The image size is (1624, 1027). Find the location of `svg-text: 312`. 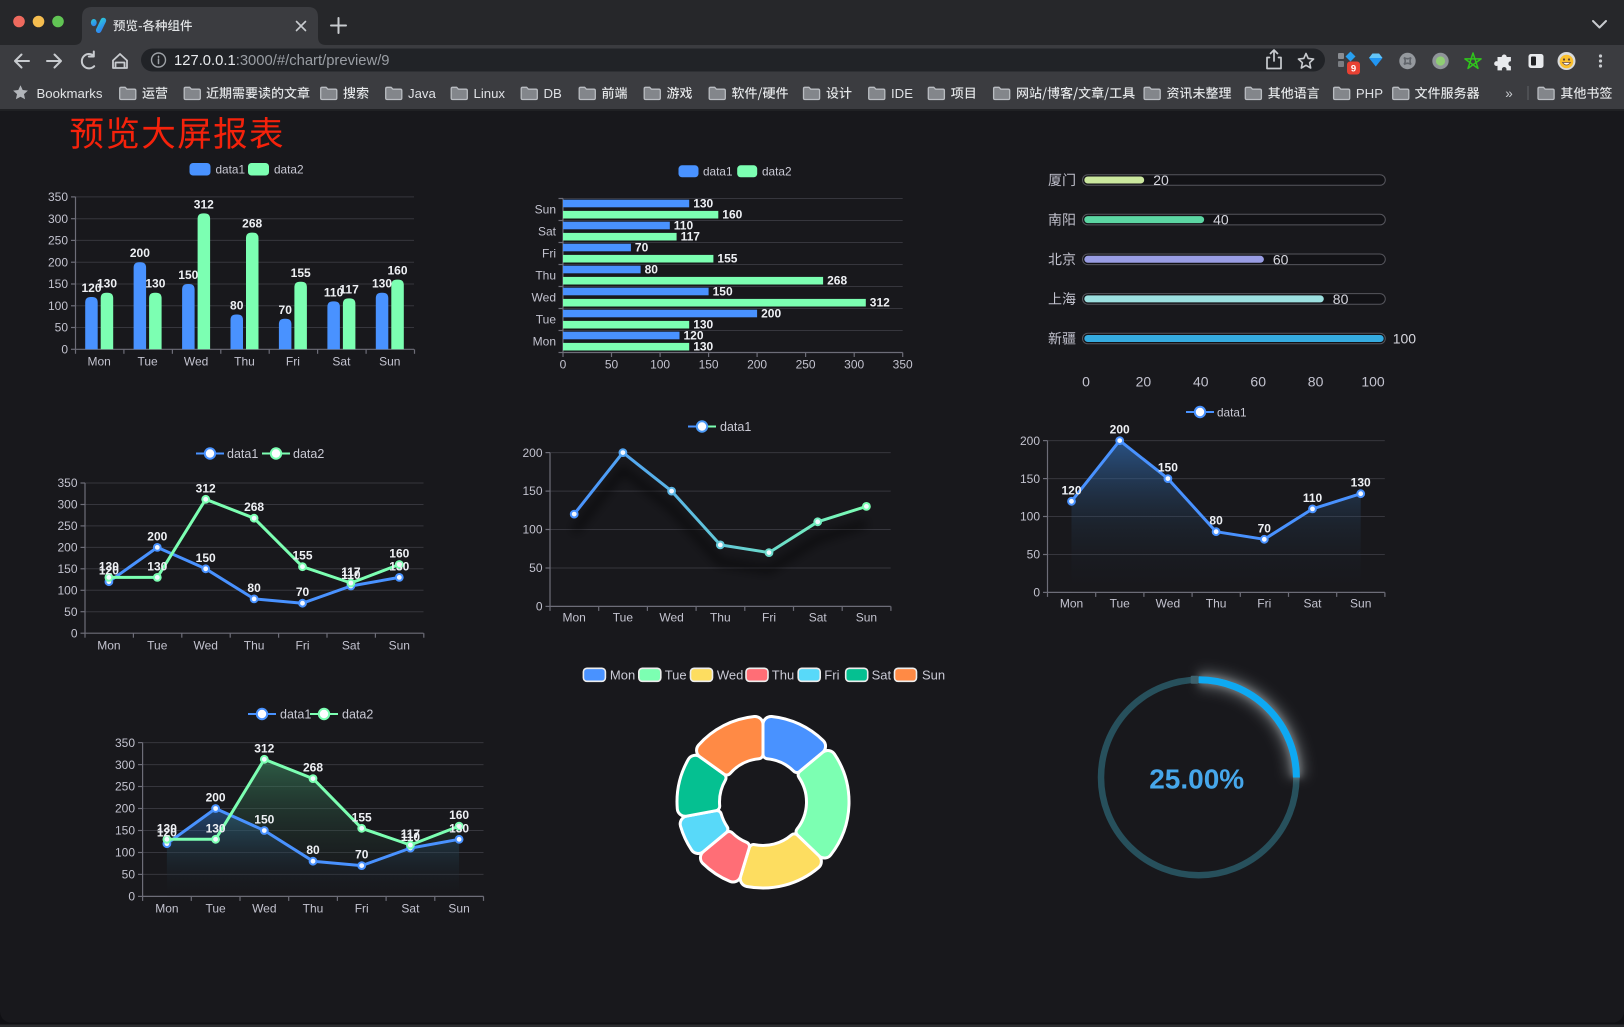

svg-text: 312 is located at coordinates (264, 748).